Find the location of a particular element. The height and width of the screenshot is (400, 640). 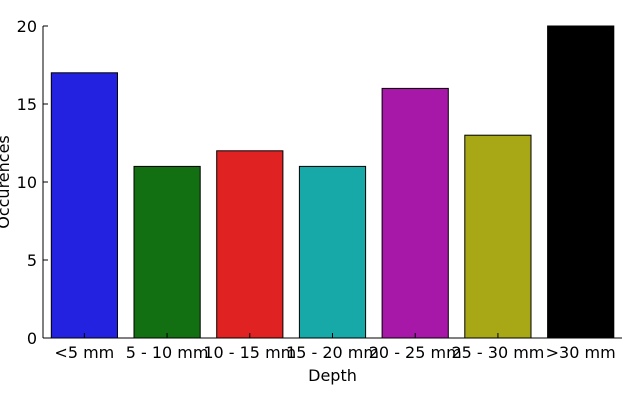

y-tick-label: 10 is located at coordinates (27, 182).